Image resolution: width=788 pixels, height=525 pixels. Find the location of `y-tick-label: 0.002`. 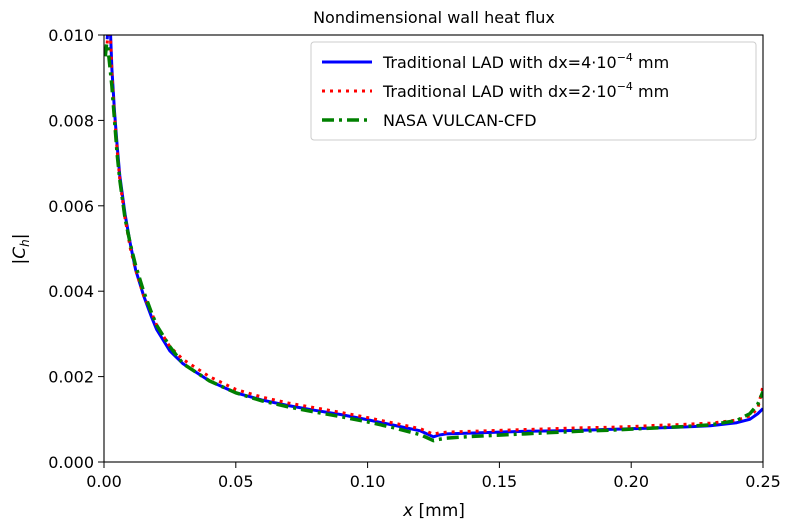

y-tick-label: 0.002 is located at coordinates (71, 377).